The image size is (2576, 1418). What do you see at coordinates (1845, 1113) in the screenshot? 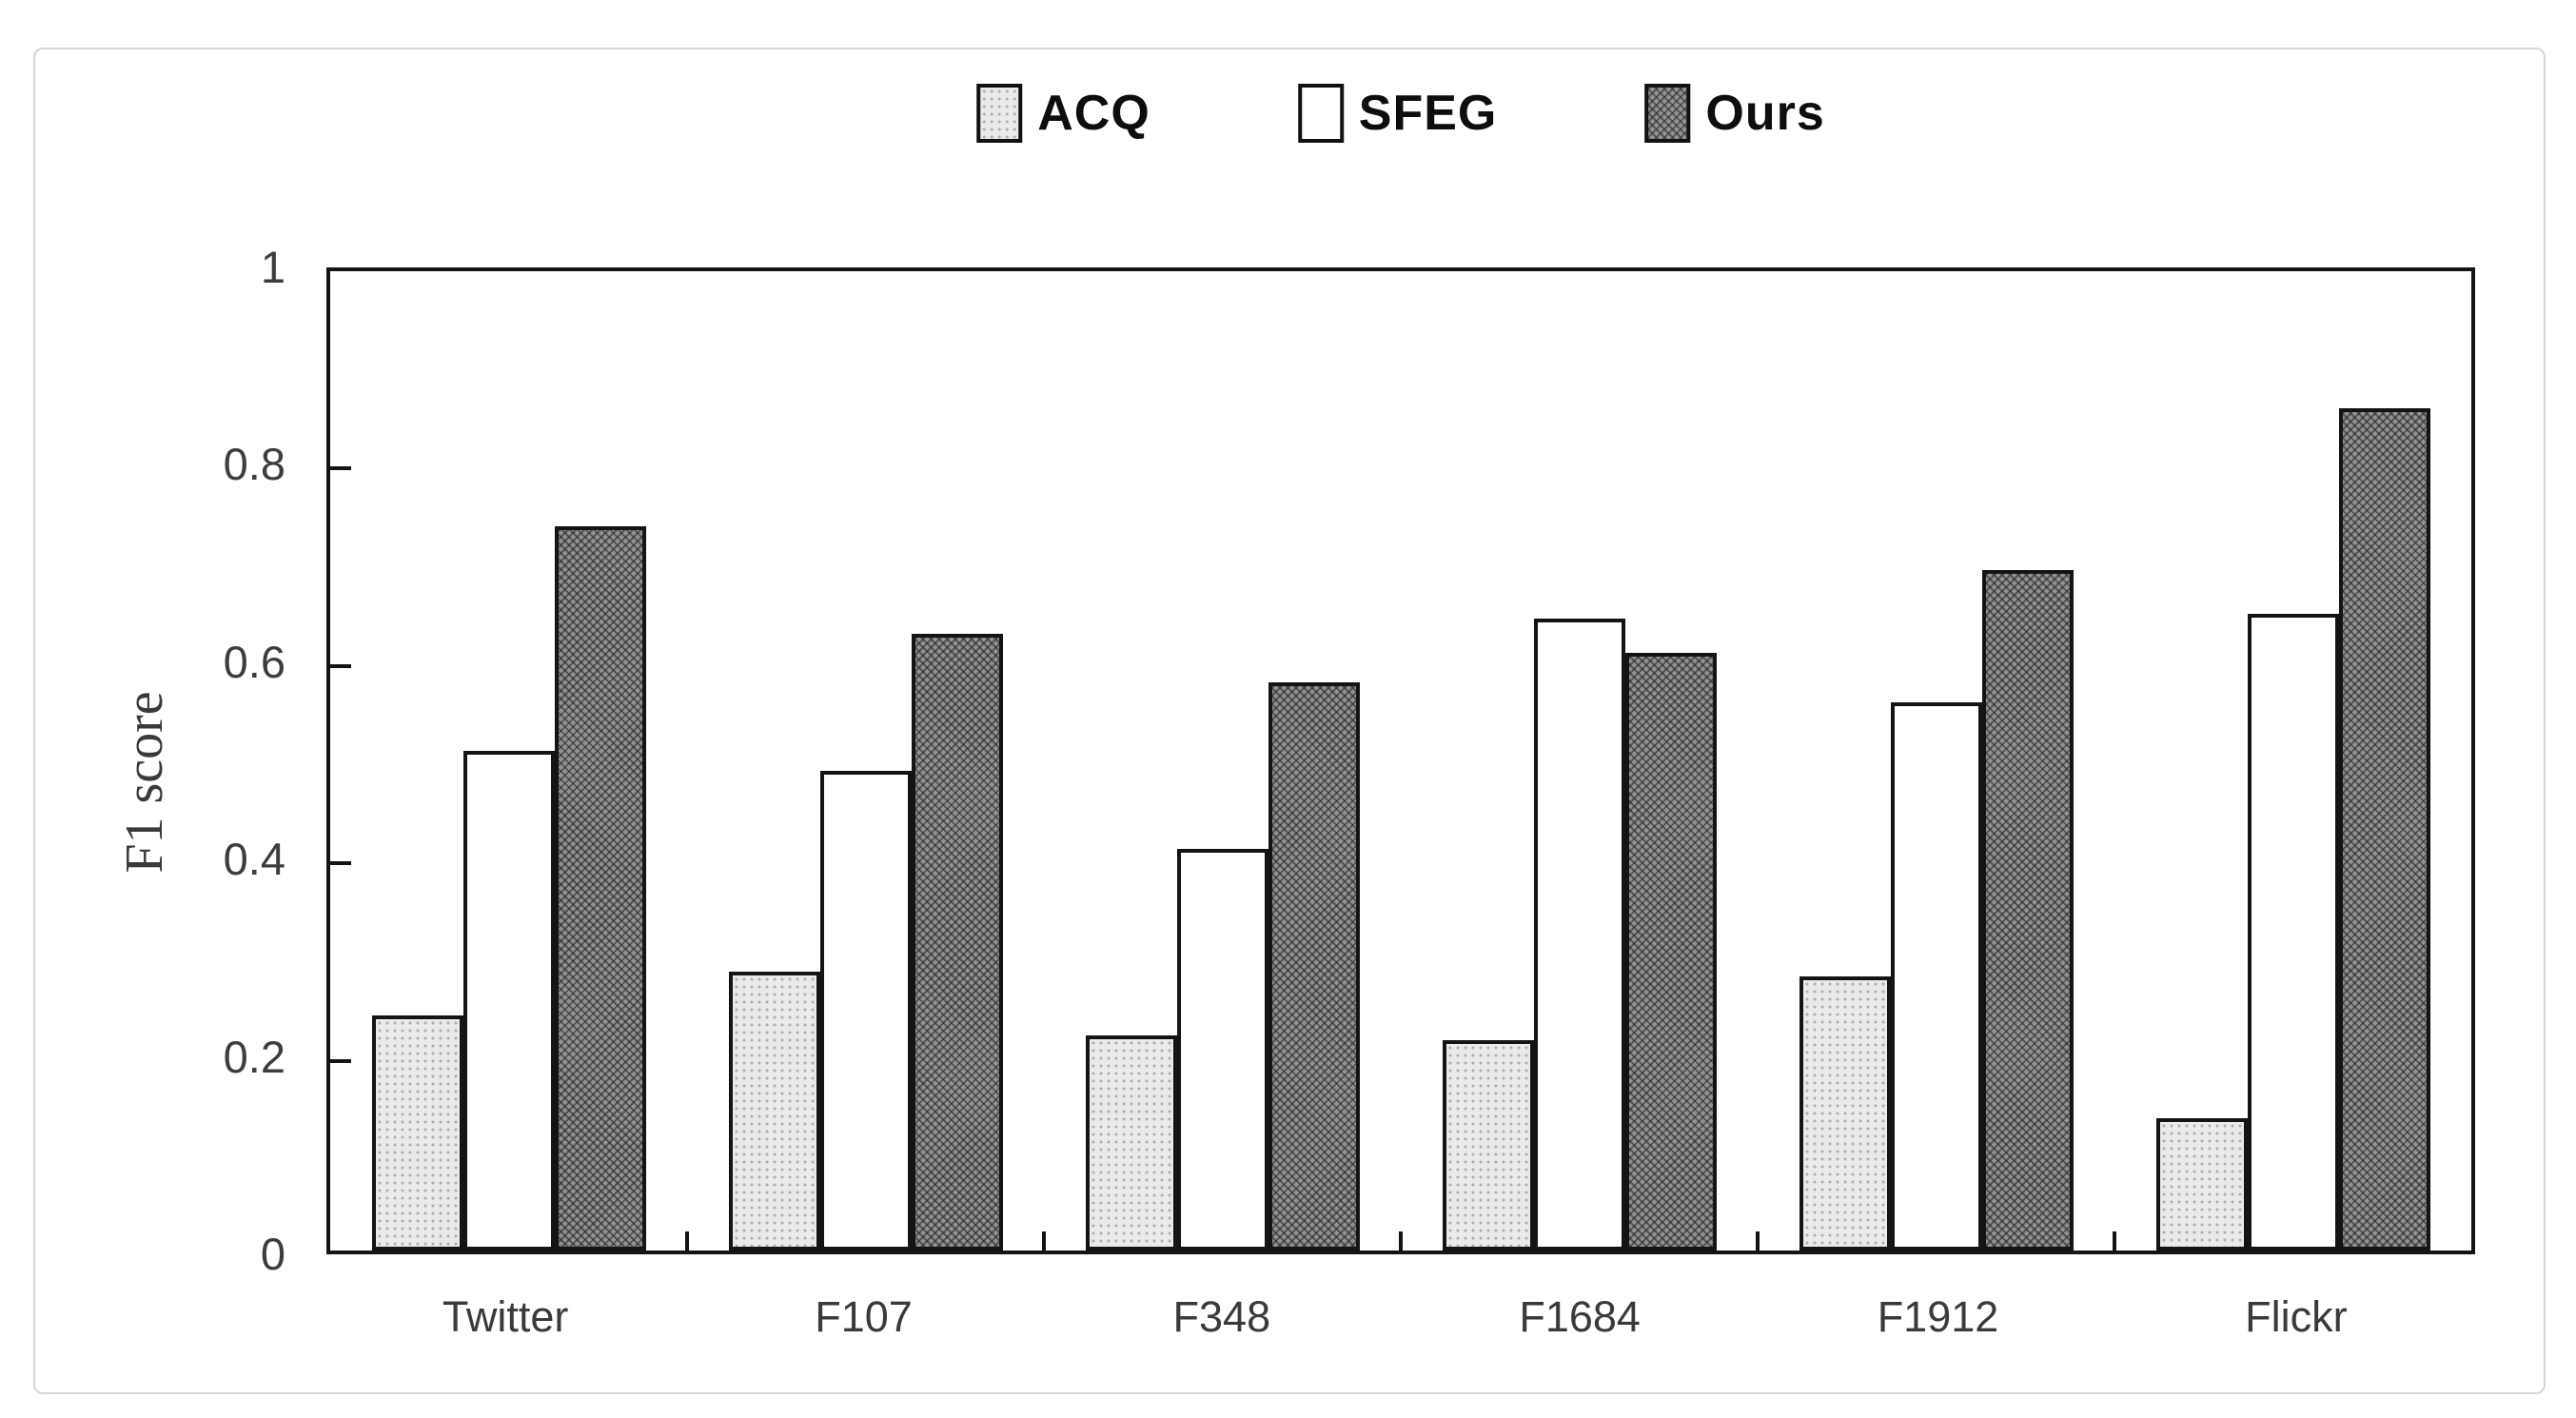
I see `bar-acq-f1912` at bounding box center [1845, 1113].